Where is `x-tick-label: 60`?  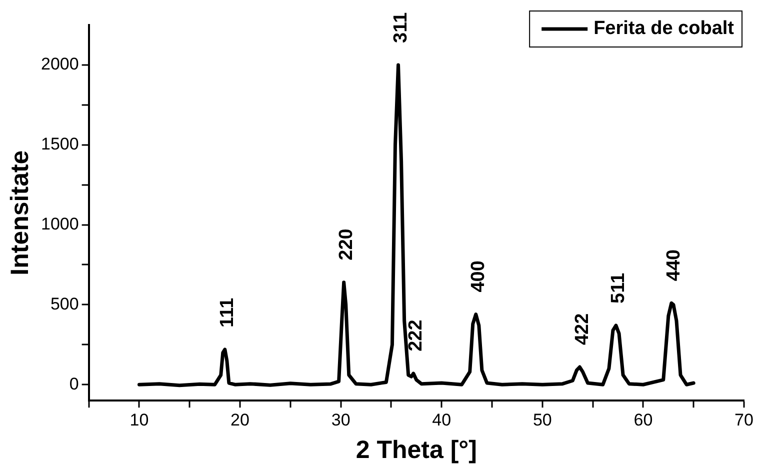 x-tick-label: 60 is located at coordinates (643, 420).